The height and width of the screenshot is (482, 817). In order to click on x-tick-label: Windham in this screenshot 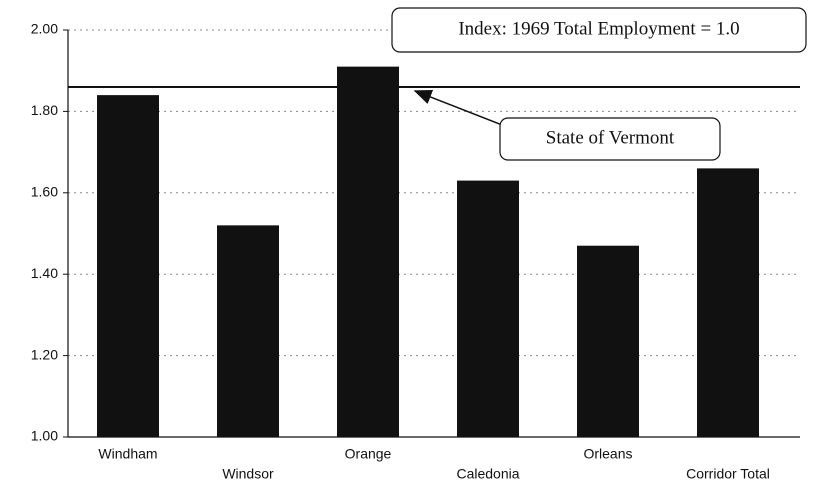, I will do `click(127, 454)`.